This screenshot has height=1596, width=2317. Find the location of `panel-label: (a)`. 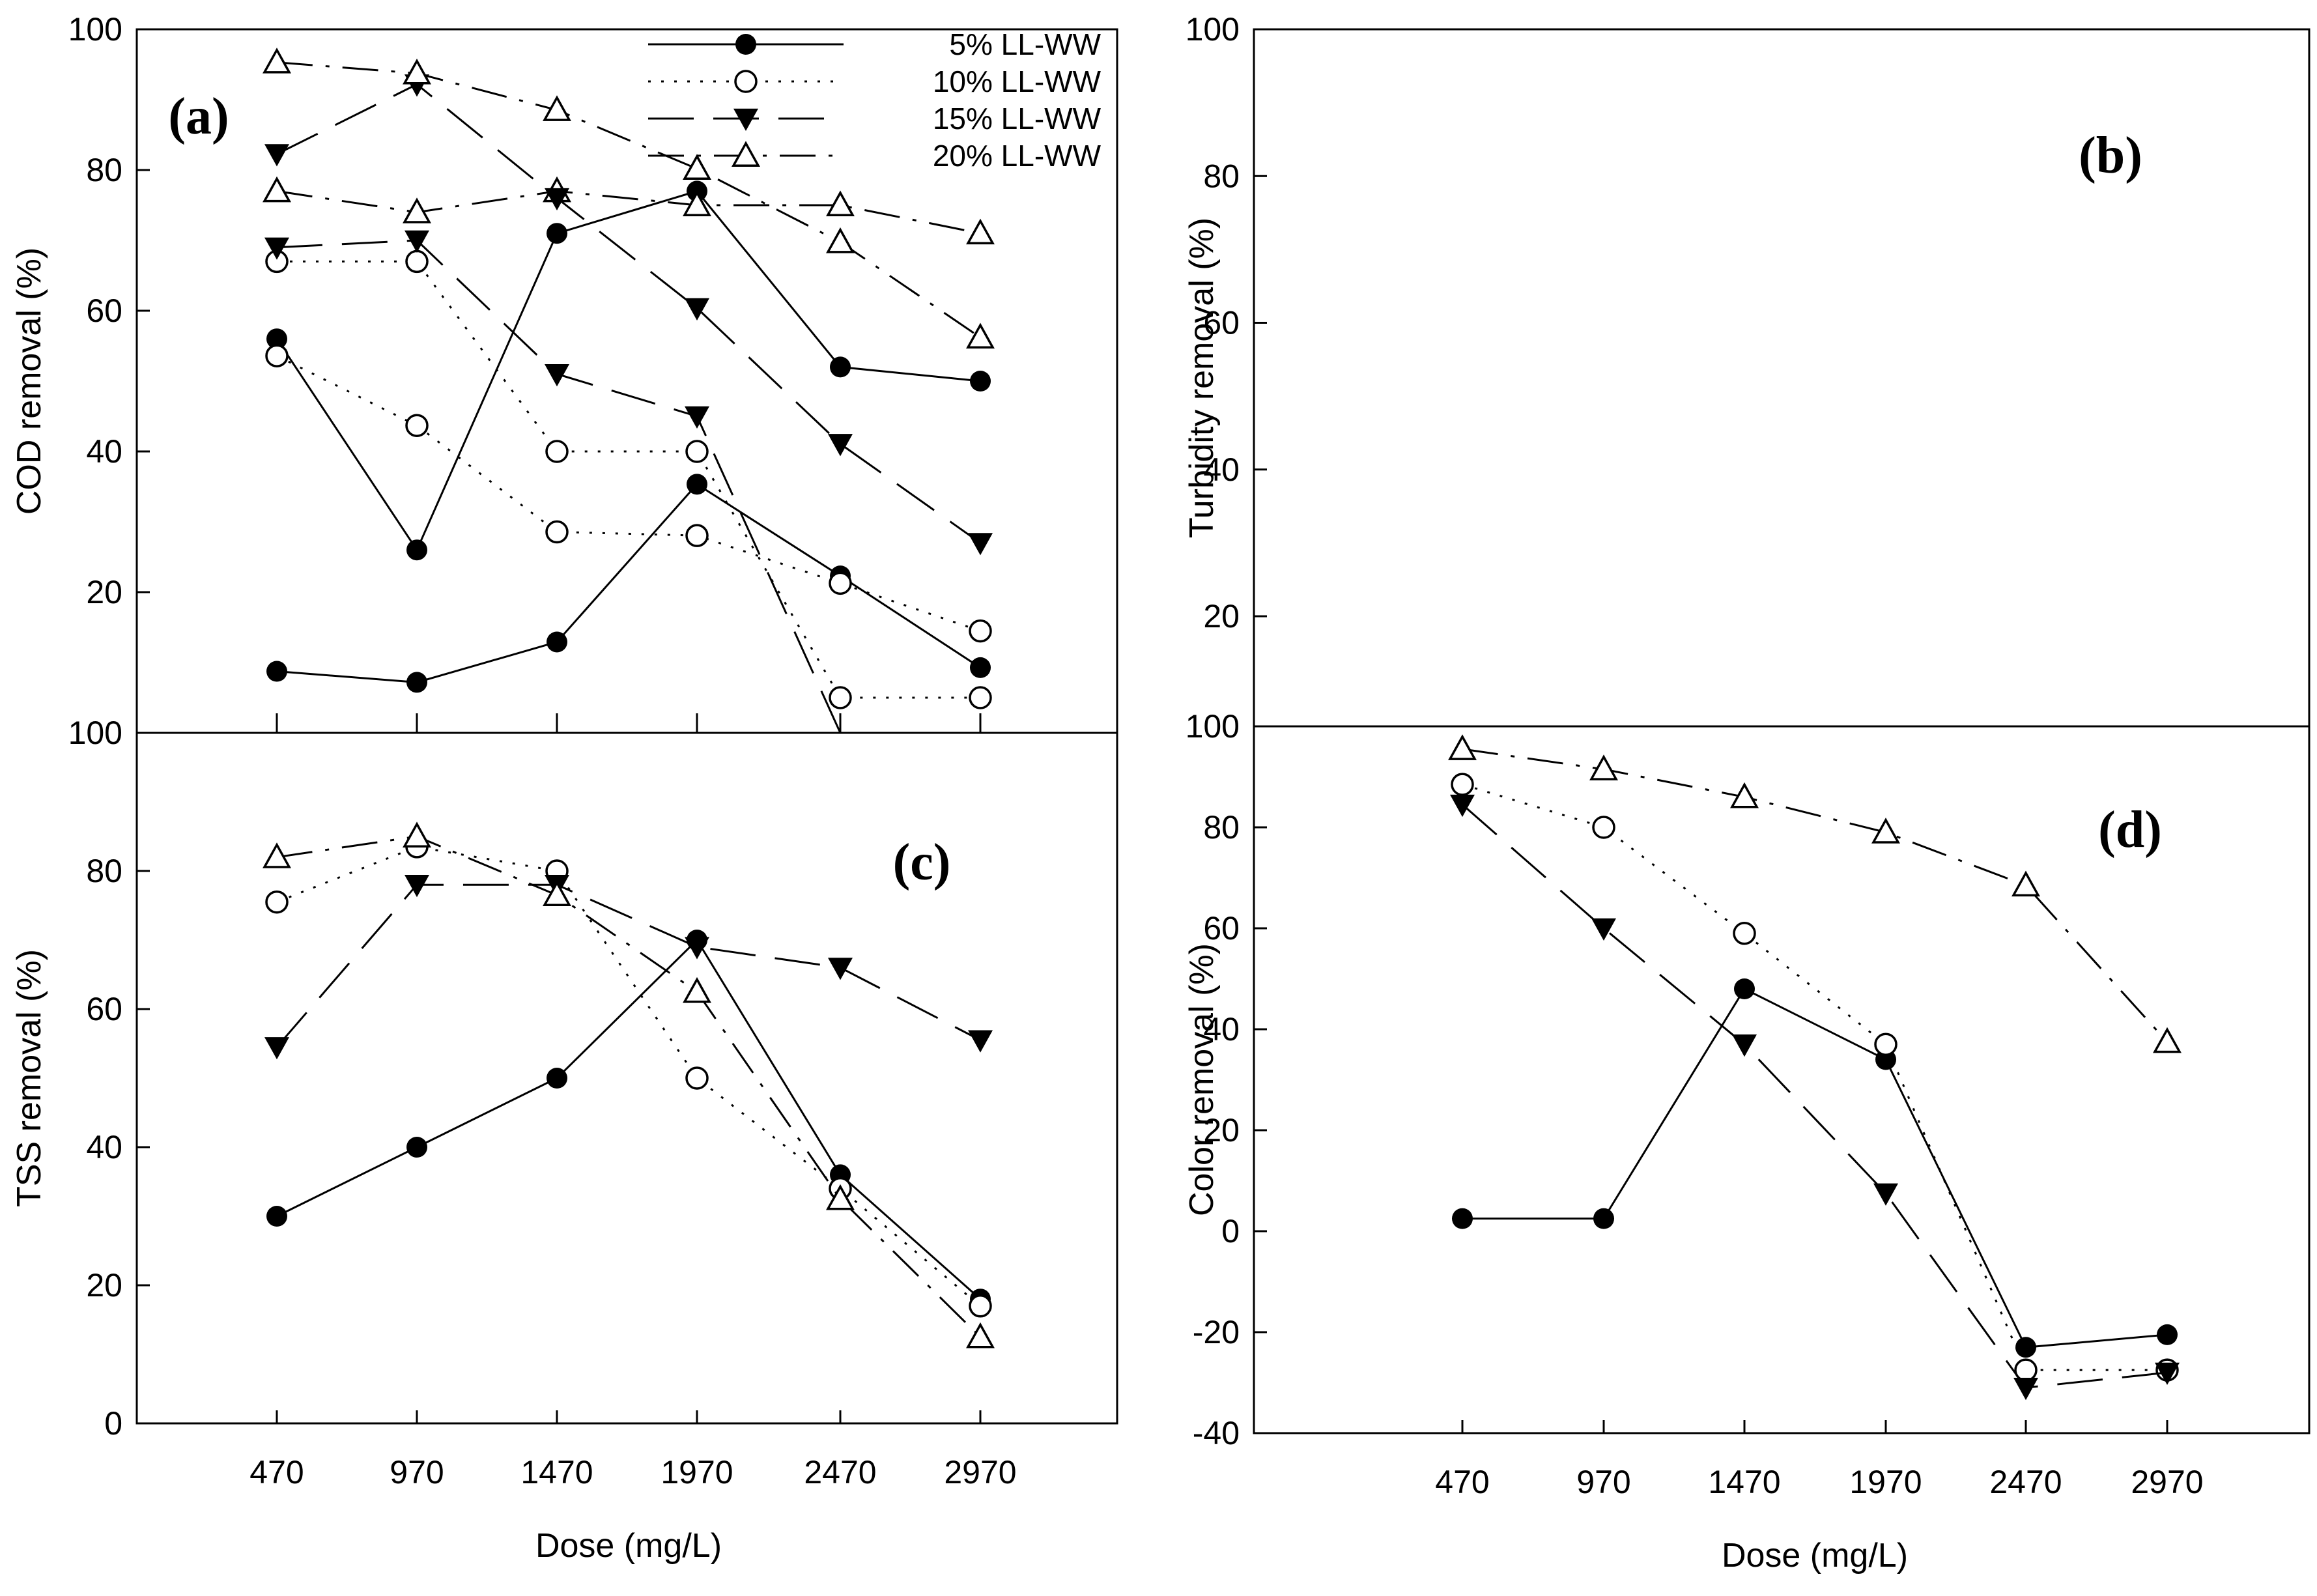

panel-label: (a) is located at coordinates (198, 117).